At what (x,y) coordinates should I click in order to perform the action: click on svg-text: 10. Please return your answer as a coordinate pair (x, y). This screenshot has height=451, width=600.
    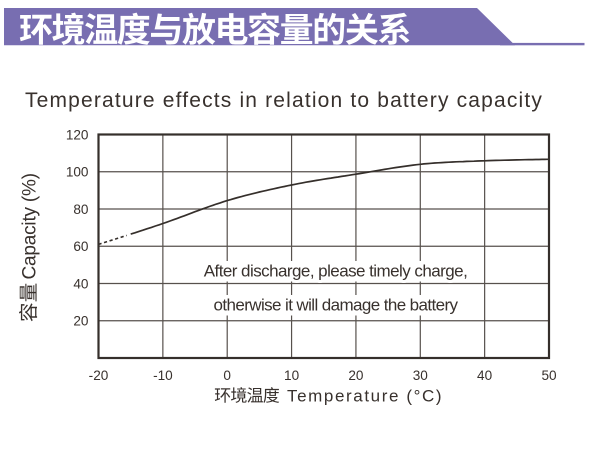
    Looking at the image, I should click on (292, 375).